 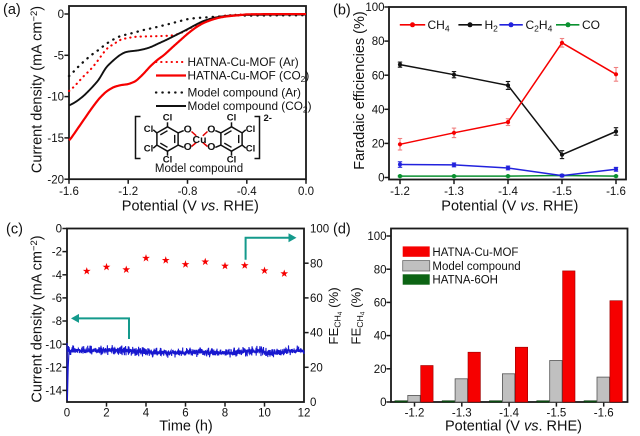 I want to click on svg-text: -0.4, so click(x=247, y=192).